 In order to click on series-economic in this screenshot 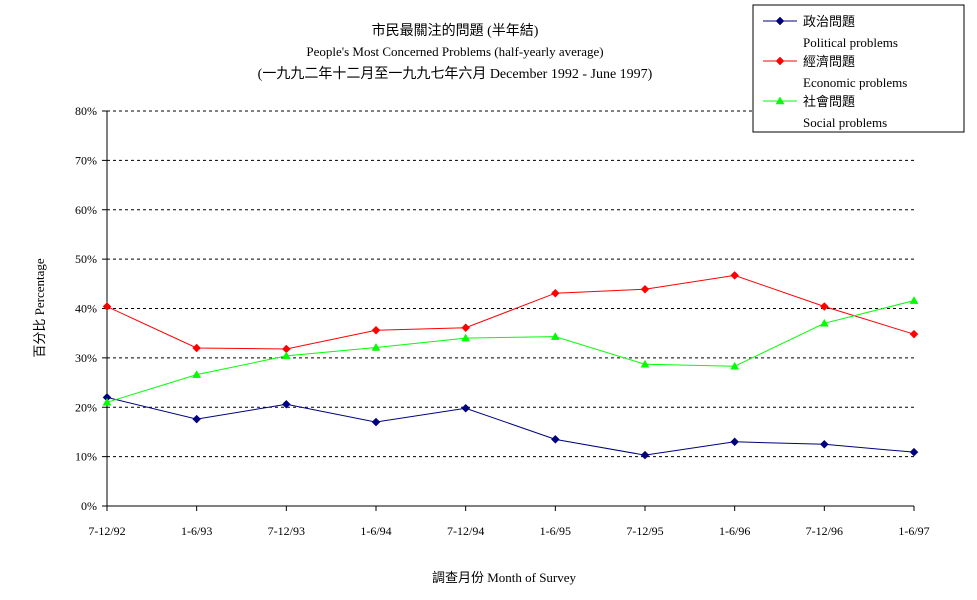, I will do `click(510, 312)`.